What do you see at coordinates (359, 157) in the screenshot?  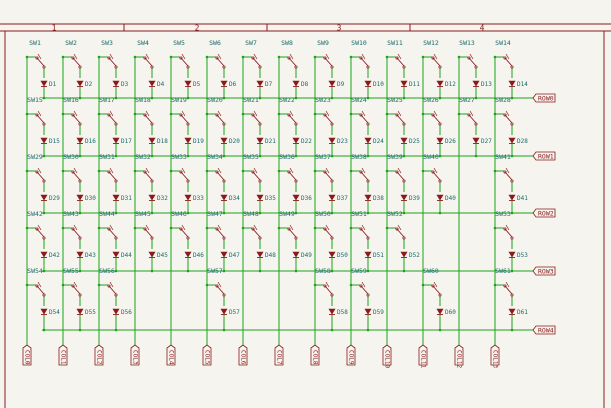 I see `switch-label: SW38` at bounding box center [359, 157].